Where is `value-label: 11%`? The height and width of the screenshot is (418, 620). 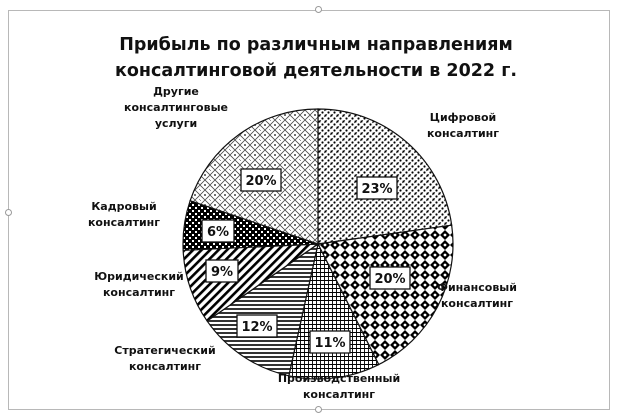 value-label: 11% is located at coordinates (329, 343).